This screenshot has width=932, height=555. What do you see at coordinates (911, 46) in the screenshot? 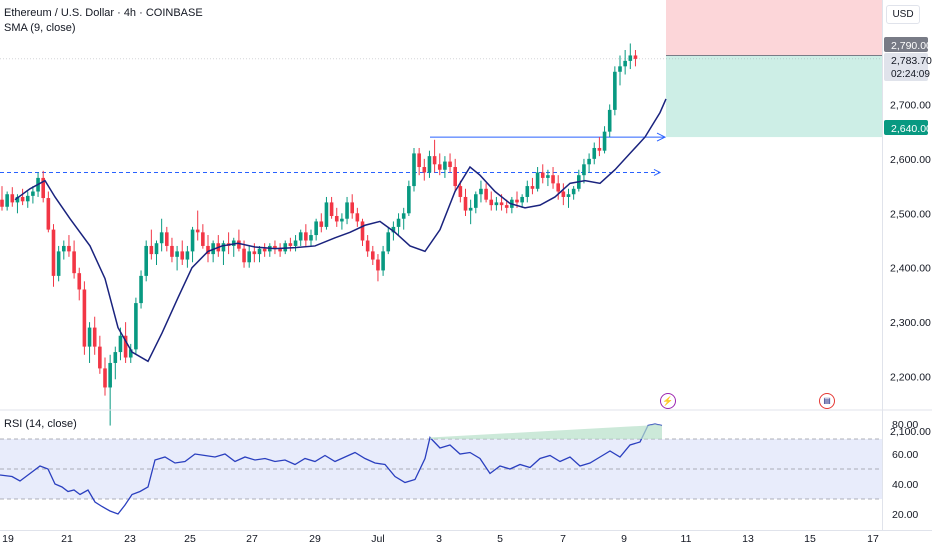
I see `target-price-badge: 2,790.00` at bounding box center [911, 46].